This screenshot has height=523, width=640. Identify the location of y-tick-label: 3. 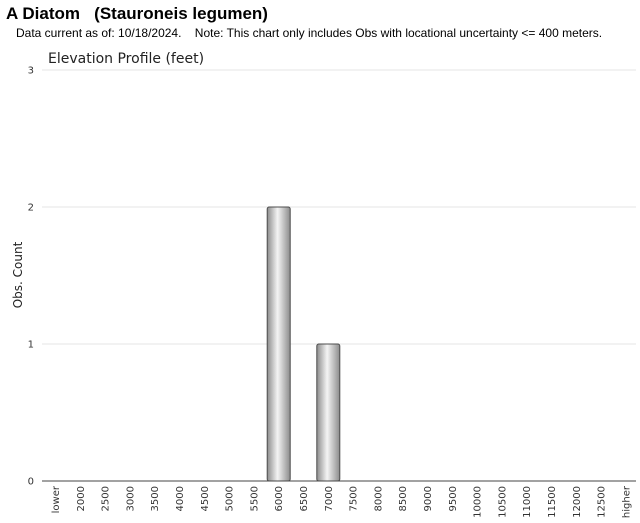
(31, 71).